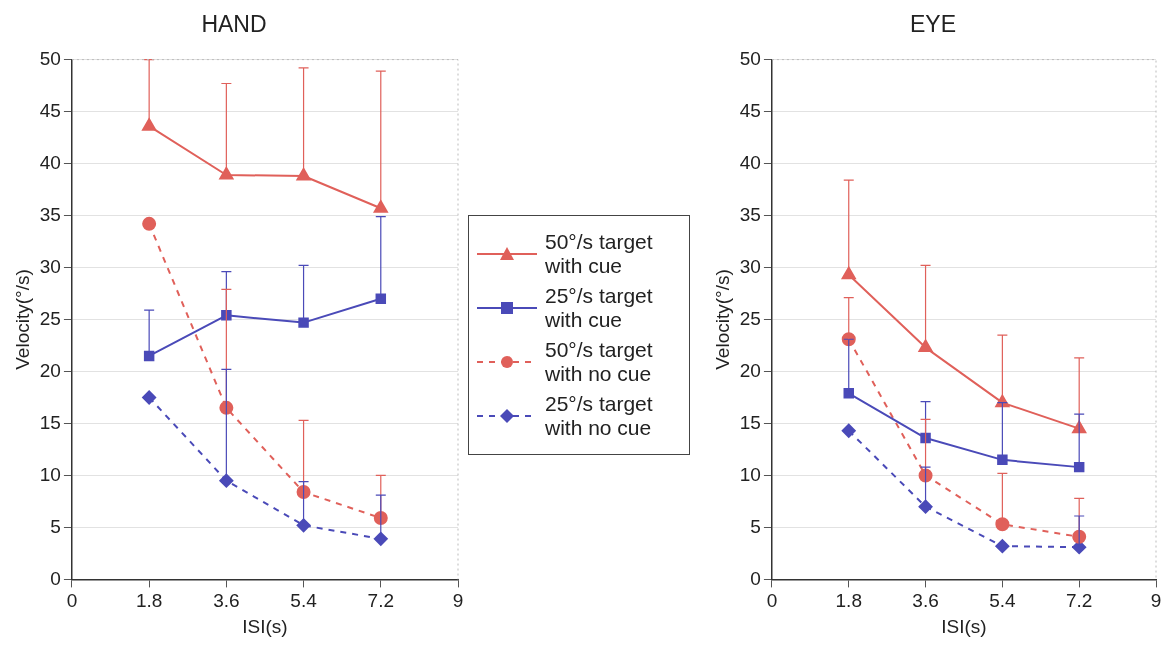  I want to click on chart-title: HAND, so click(234, 24).